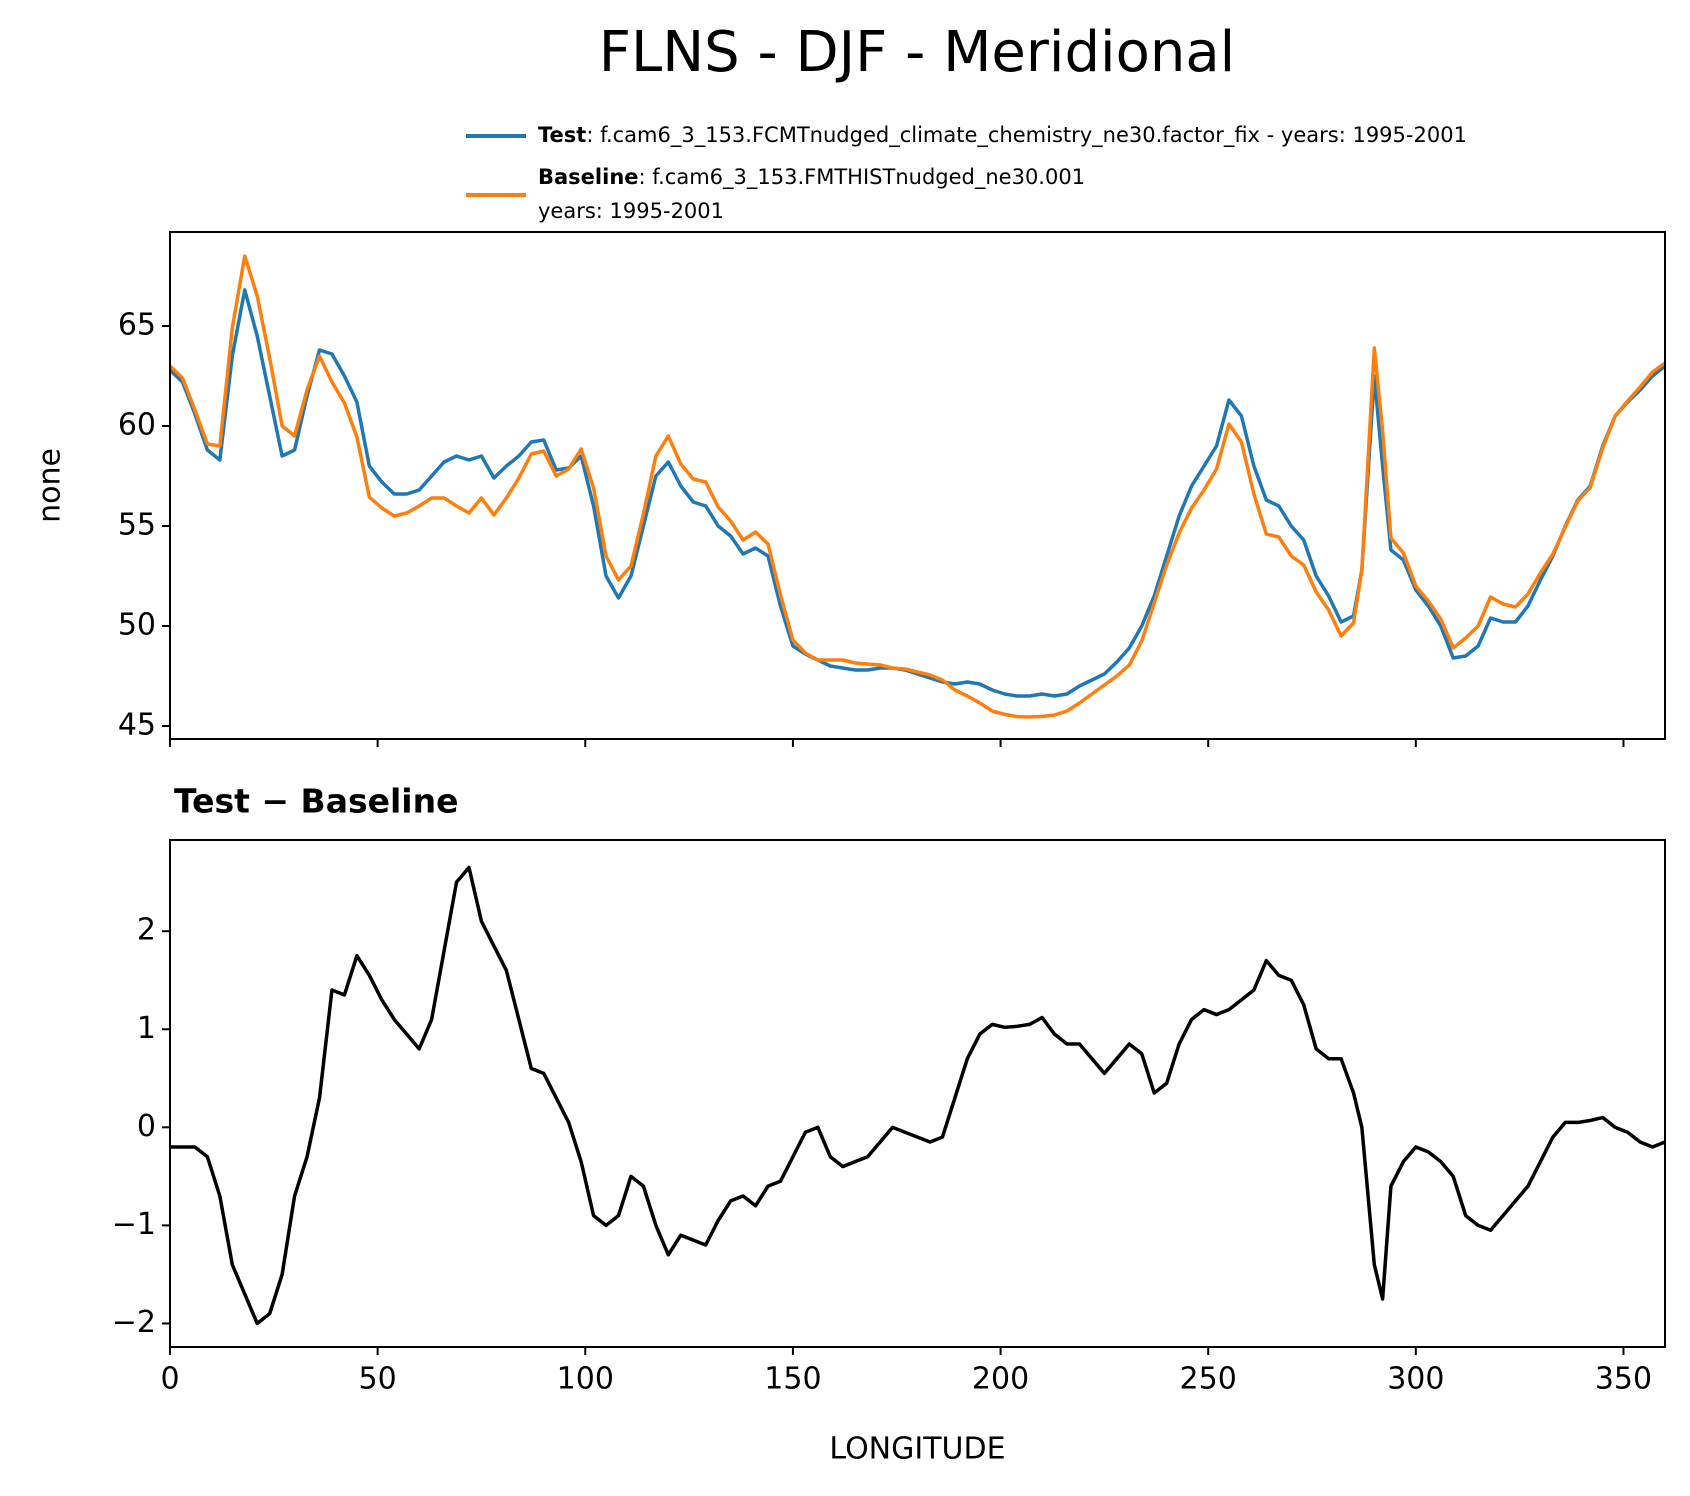 The image size is (1690, 1496). I want to click on legend-name: Baseline, so click(588, 177).